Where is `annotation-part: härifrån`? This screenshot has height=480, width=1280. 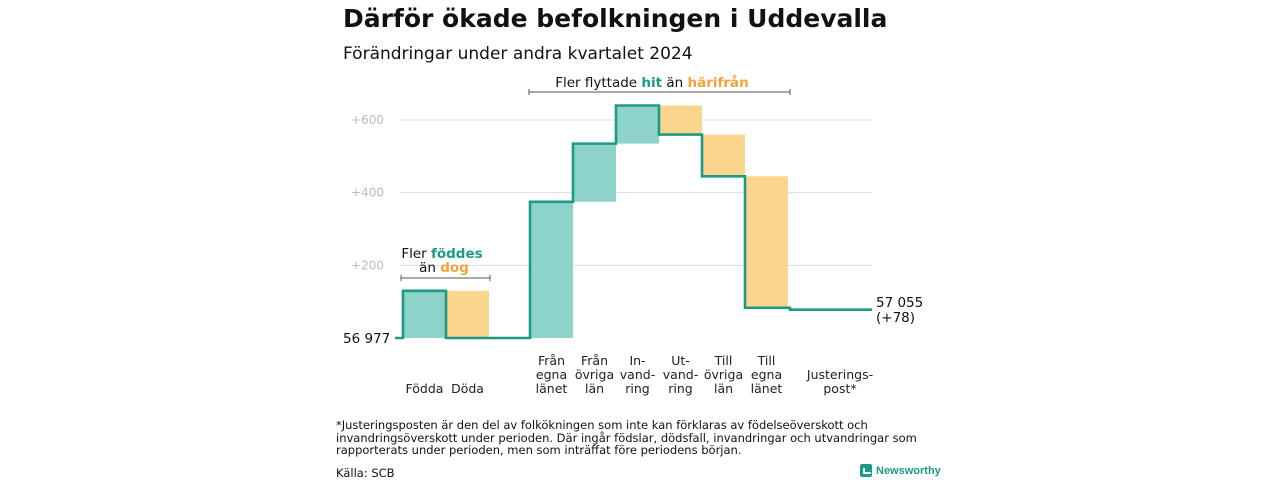
annotation-part: härifrån is located at coordinates (718, 82).